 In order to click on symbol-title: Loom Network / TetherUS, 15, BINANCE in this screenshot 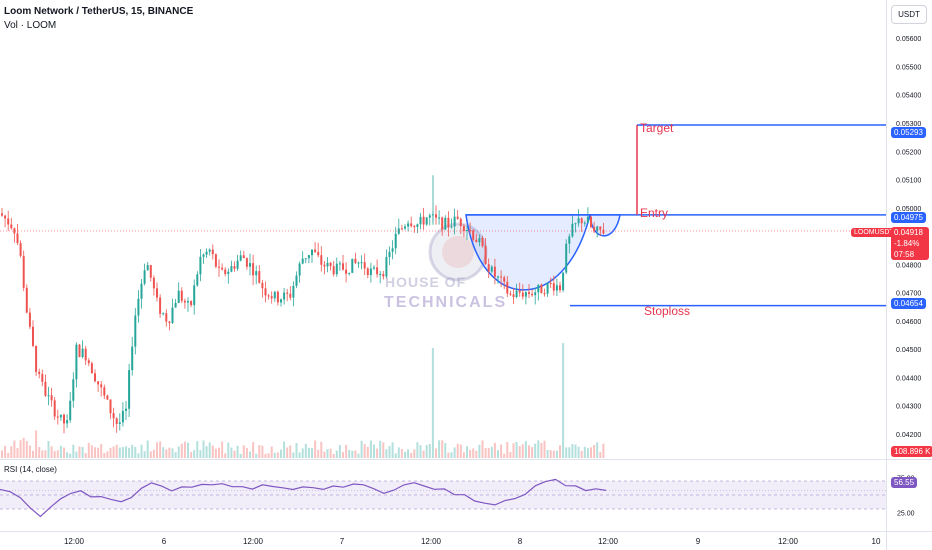, I will do `click(99, 11)`.